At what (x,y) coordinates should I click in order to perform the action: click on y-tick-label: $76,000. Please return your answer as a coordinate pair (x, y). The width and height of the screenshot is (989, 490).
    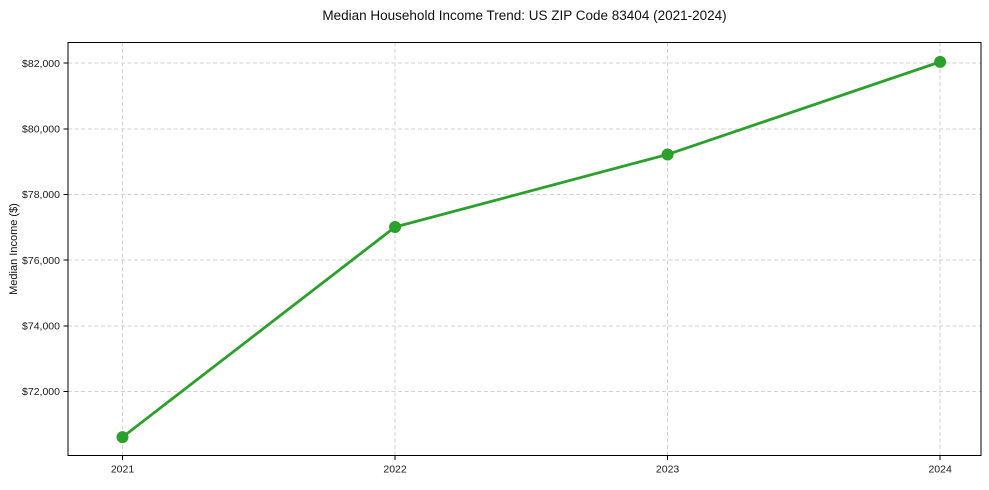
    Looking at the image, I should click on (41, 261).